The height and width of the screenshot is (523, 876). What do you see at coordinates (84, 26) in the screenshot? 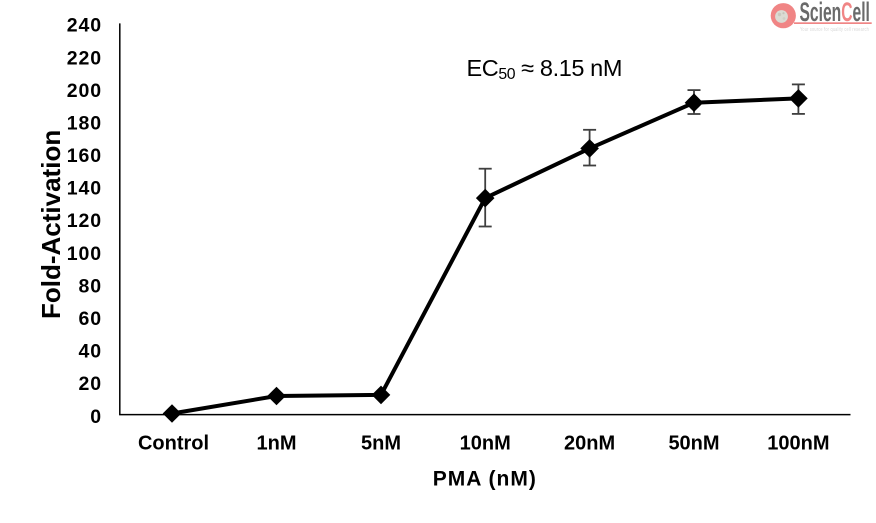
I see `svg-text: 240` at bounding box center [84, 26].